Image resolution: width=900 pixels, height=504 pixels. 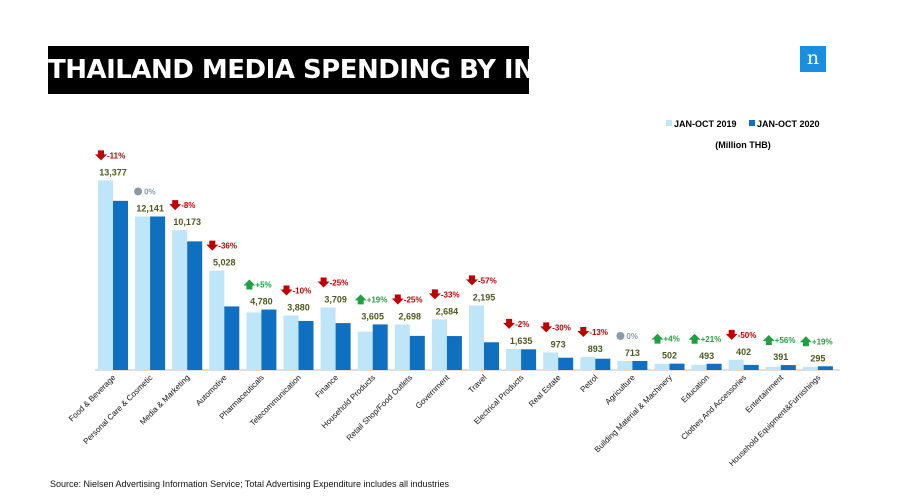 I want to click on legend-swatch-2019, so click(x=669, y=123).